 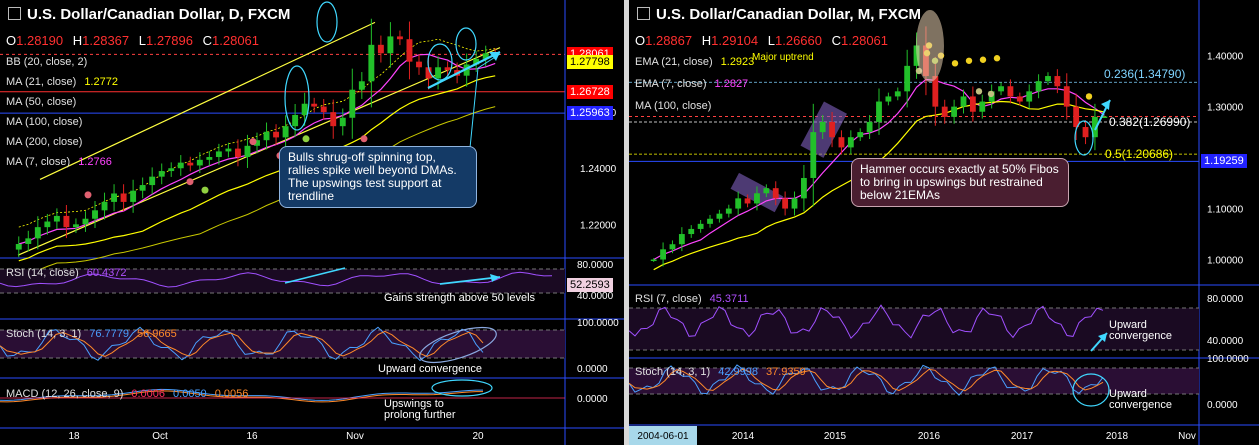 What do you see at coordinates (729, 299) in the screenshot?
I see `rsi-value: 45.3711` at bounding box center [729, 299].